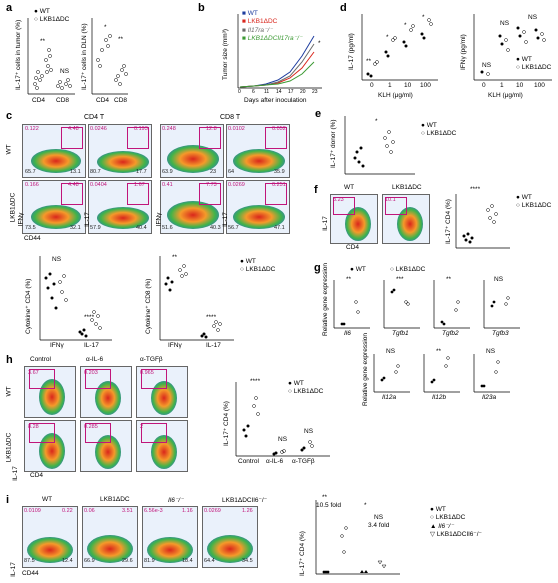  I want to click on quadrant-value: 10.1, so click(390, 200).